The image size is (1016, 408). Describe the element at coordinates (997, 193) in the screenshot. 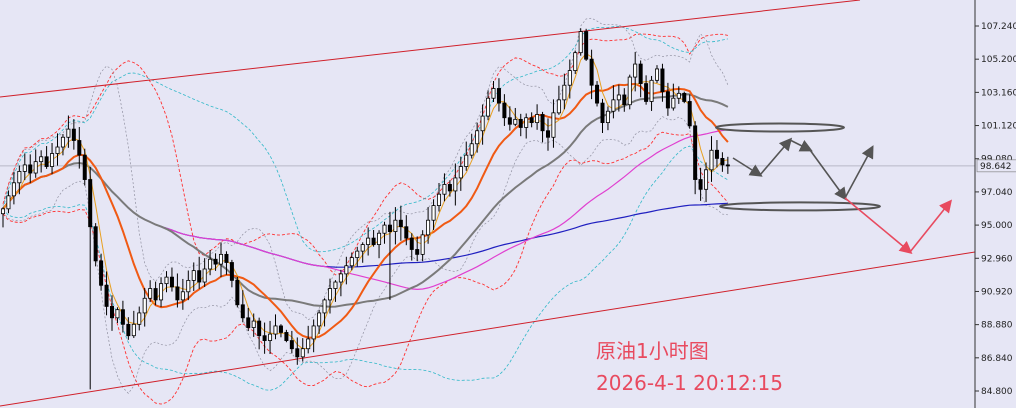

I see `y-tick-label: 97.040` at that location.